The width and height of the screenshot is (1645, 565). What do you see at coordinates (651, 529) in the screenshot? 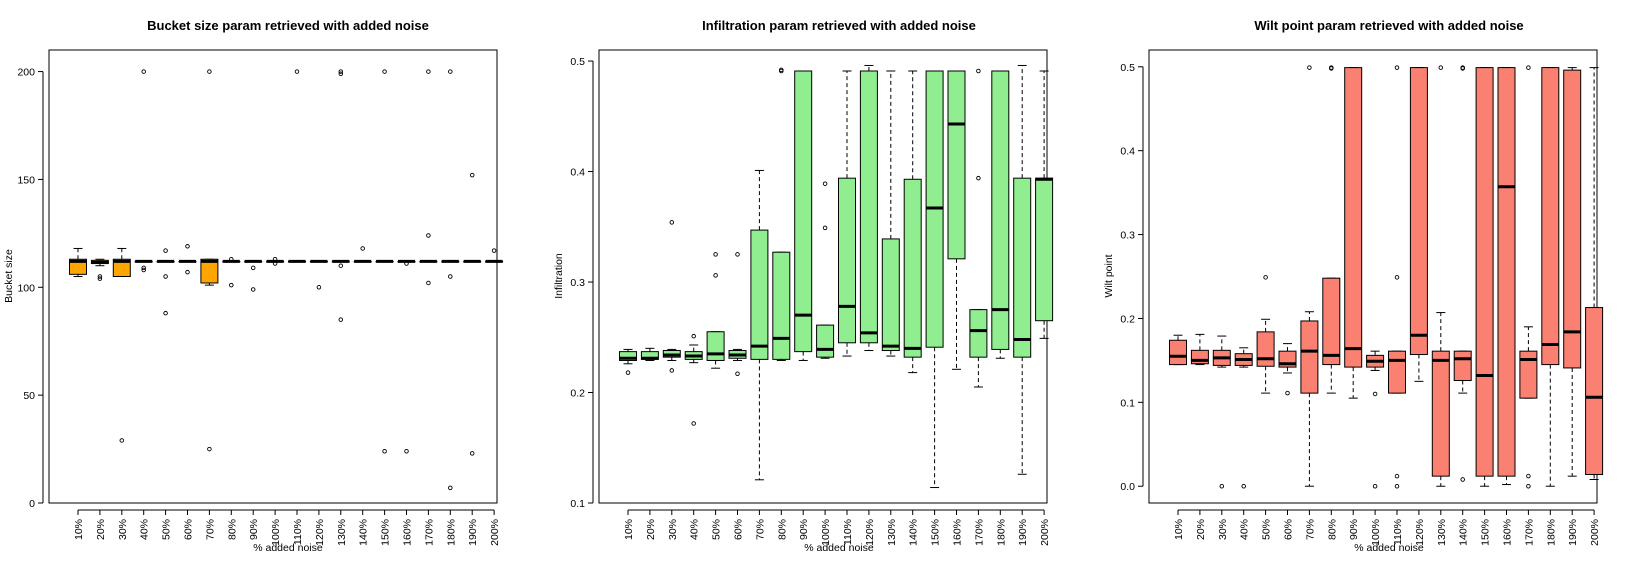
I see `x-tick-label: 20%` at bounding box center [651, 529].